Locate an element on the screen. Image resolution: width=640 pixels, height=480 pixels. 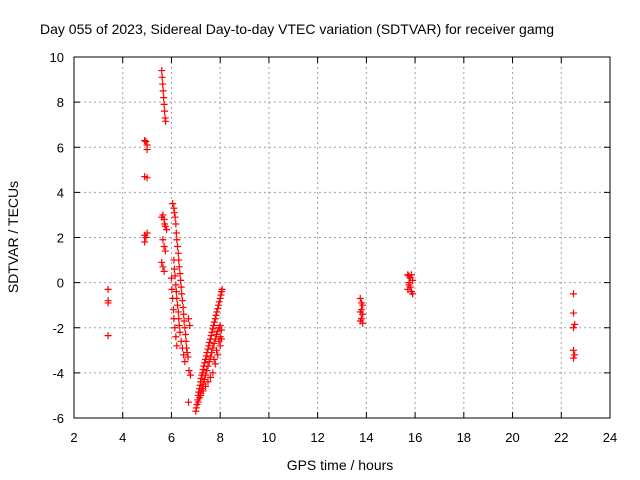
x-tick-label: 6 is located at coordinates (171, 437).